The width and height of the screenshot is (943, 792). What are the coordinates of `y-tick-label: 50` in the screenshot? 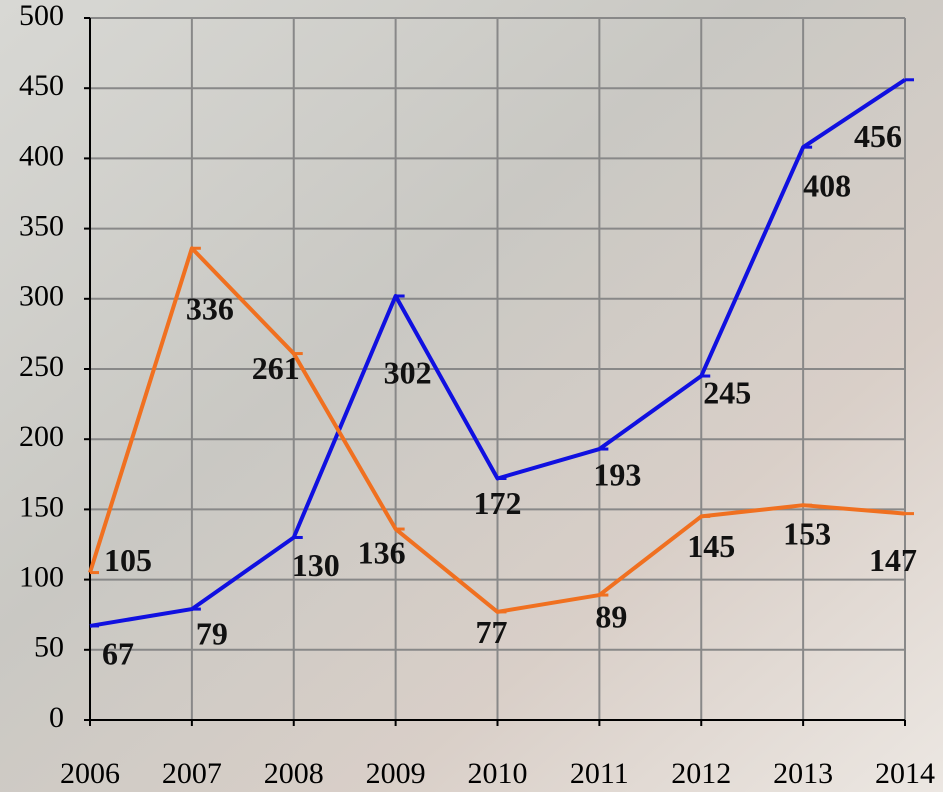 It's located at (49, 647).